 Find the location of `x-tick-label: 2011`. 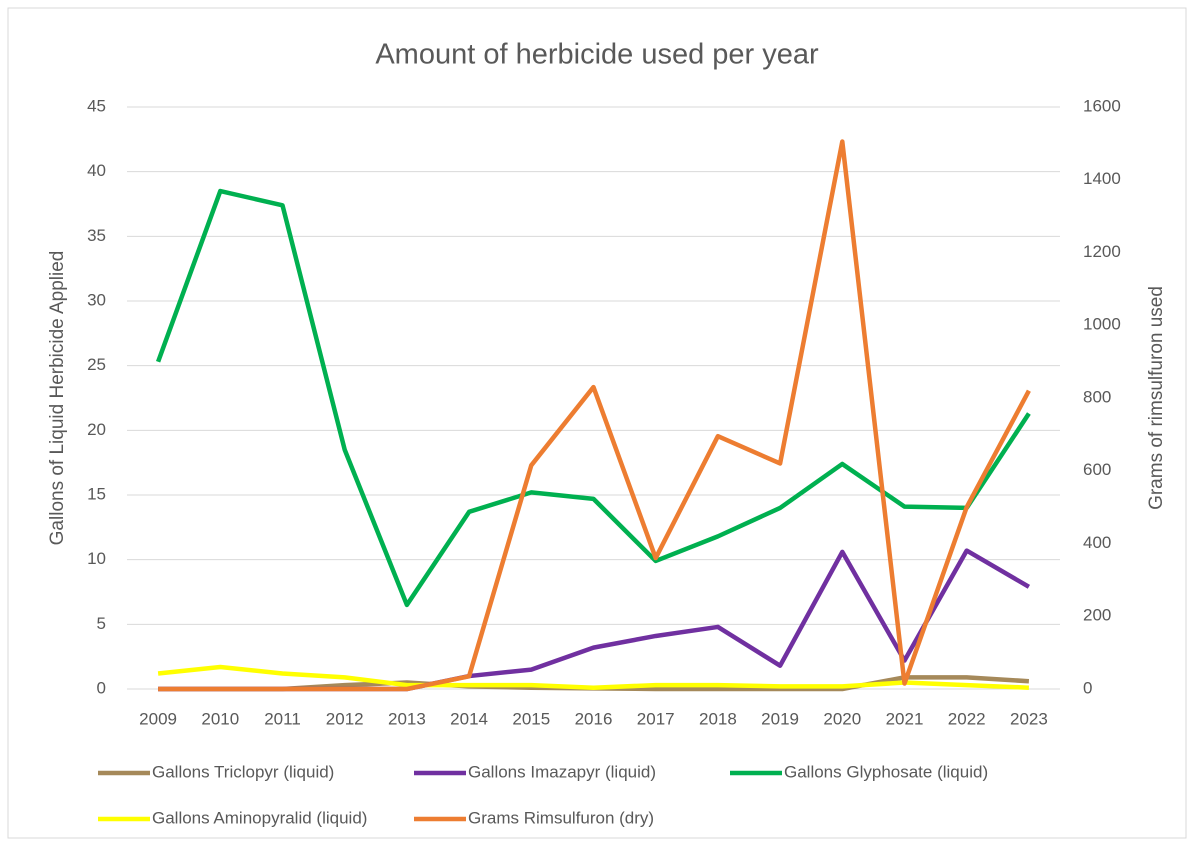

x-tick-label: 2011 is located at coordinates (282, 718).